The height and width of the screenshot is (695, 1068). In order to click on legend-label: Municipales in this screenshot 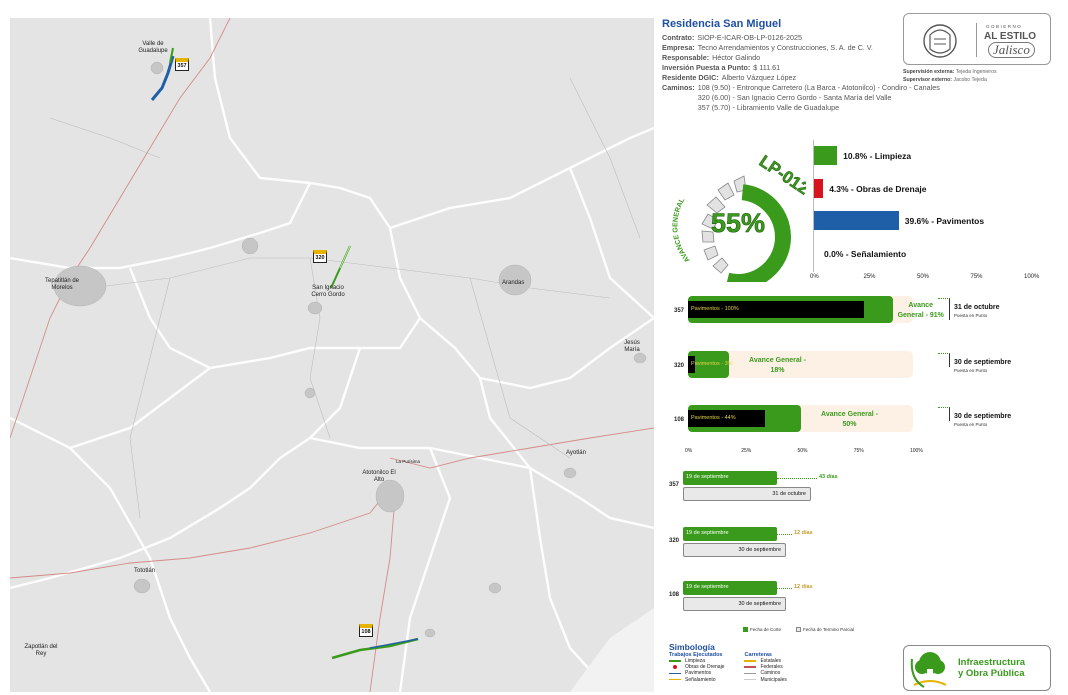, I will do `click(773, 679)`.